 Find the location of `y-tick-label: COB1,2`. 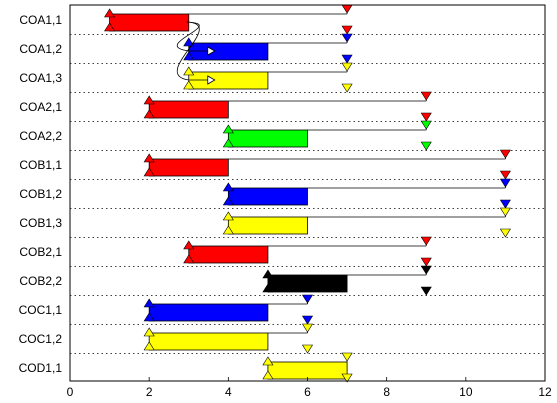

y-tick-label: COB1,2 is located at coordinates (40, 194).